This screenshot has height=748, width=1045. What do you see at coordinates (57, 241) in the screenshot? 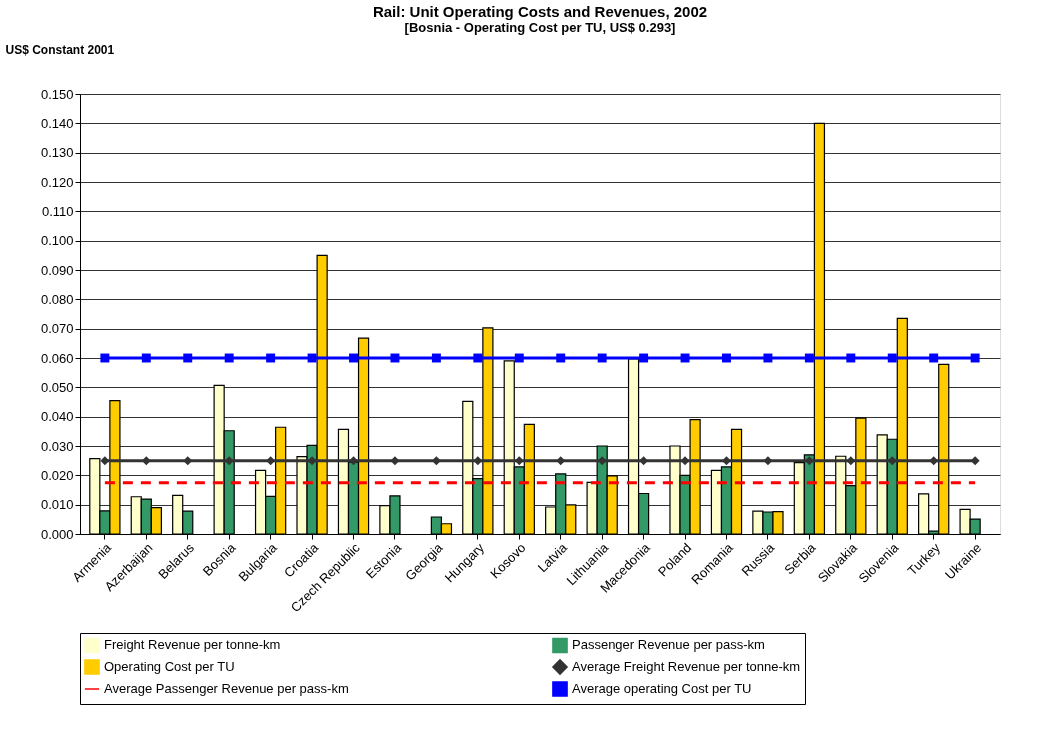
I see `y-tick-label: 0.100` at bounding box center [57, 241].